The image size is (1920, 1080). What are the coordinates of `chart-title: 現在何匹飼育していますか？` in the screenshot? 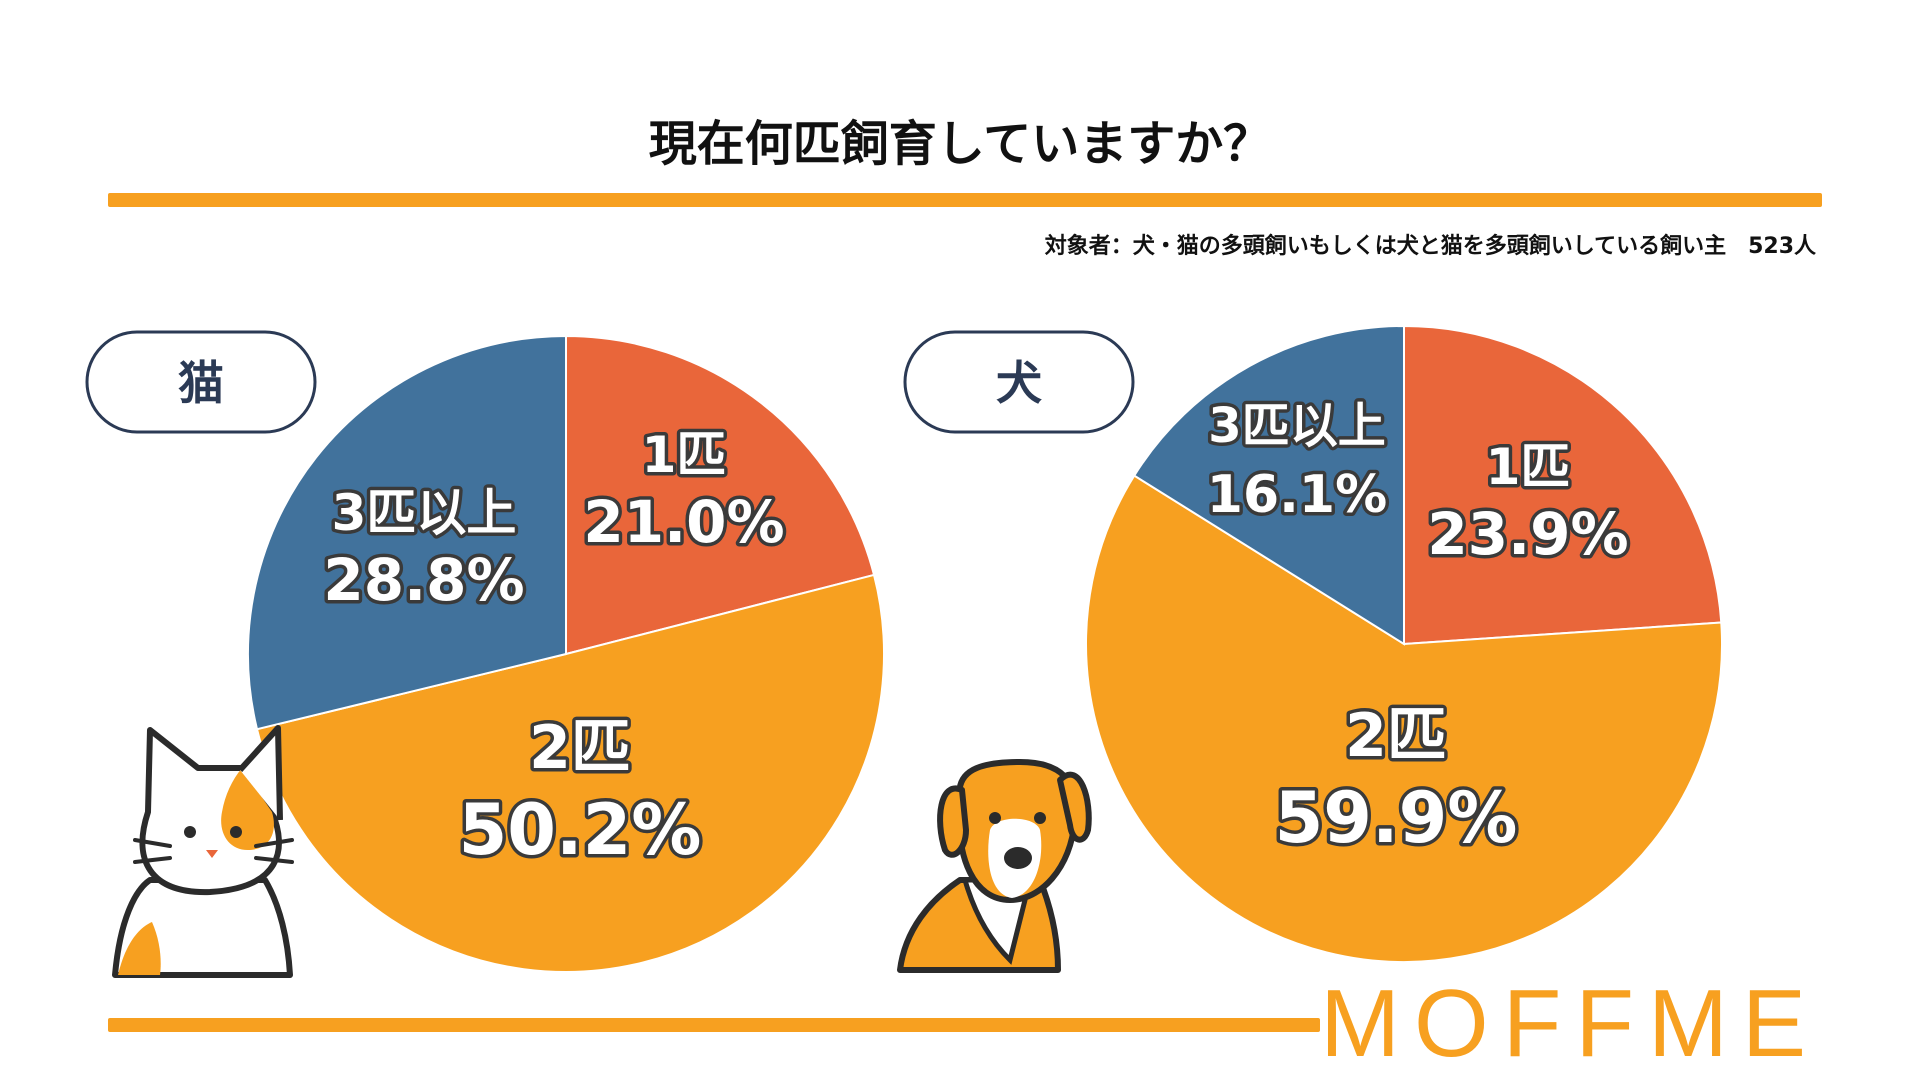 It's located at (960, 144).